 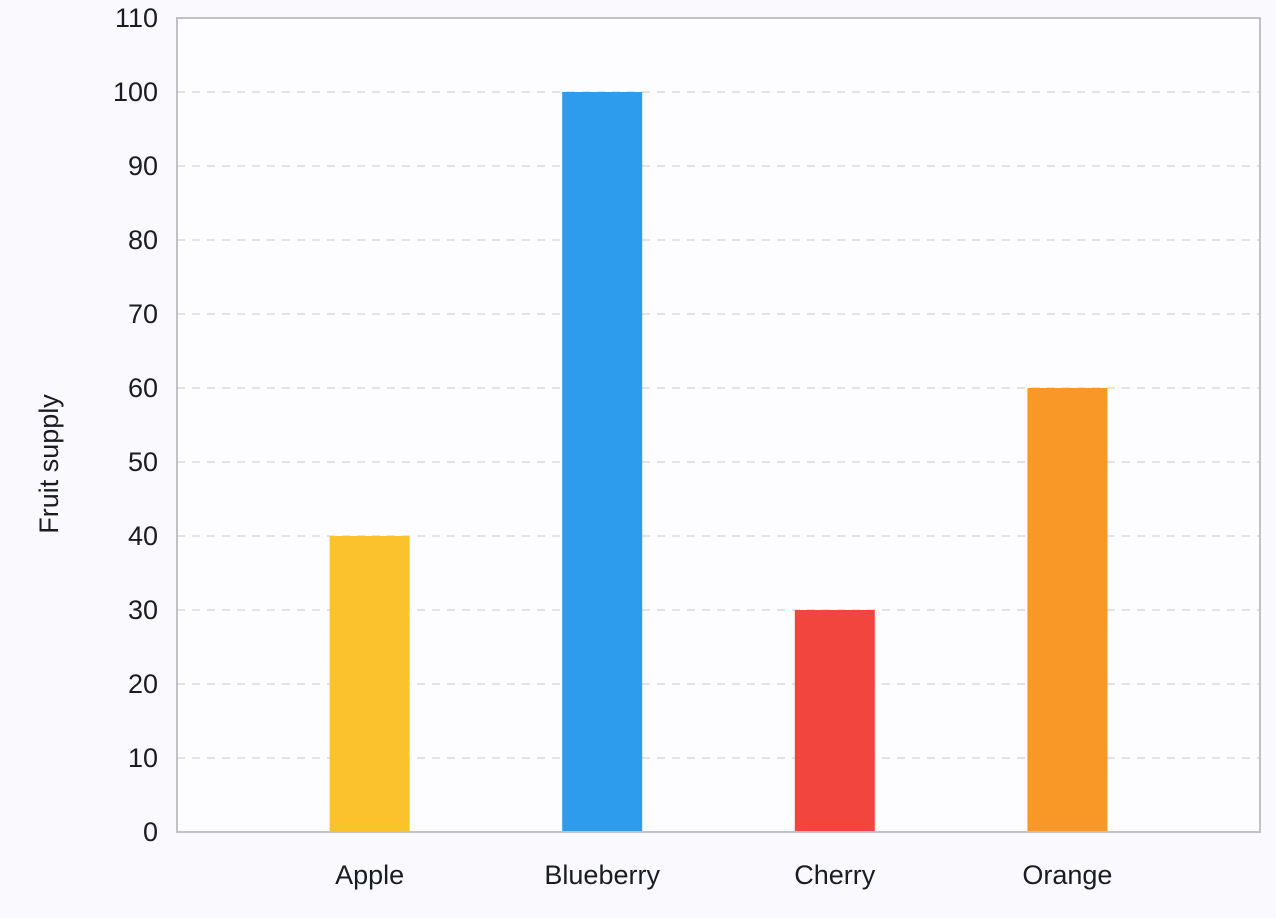 What do you see at coordinates (143, 314) in the screenshot?
I see `y-tick-label-70: 70` at bounding box center [143, 314].